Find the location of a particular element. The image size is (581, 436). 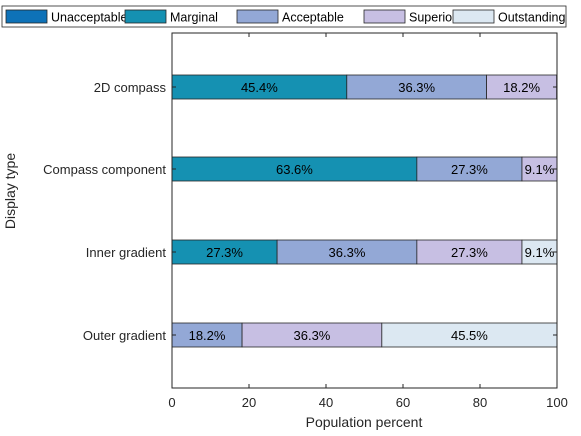

data-label-inner-gradient-outstanding: 9.1% is located at coordinates (540, 252).